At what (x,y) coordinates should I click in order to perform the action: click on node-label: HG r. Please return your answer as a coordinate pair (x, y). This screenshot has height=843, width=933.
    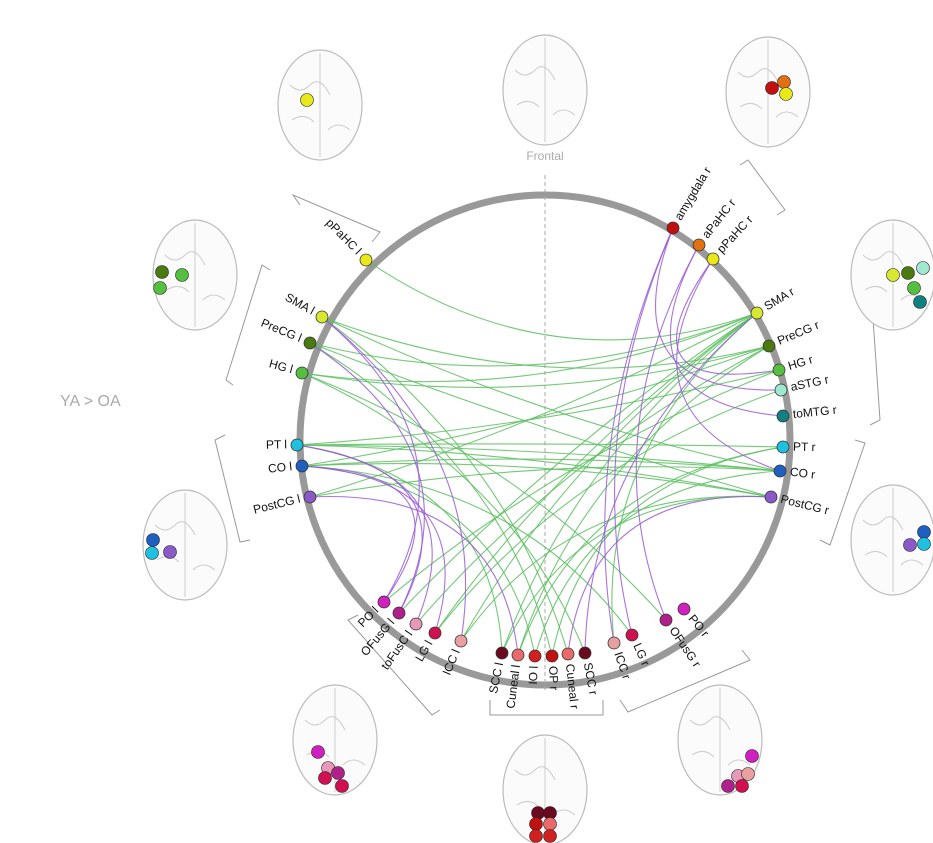
    Looking at the image, I should click on (800, 362).